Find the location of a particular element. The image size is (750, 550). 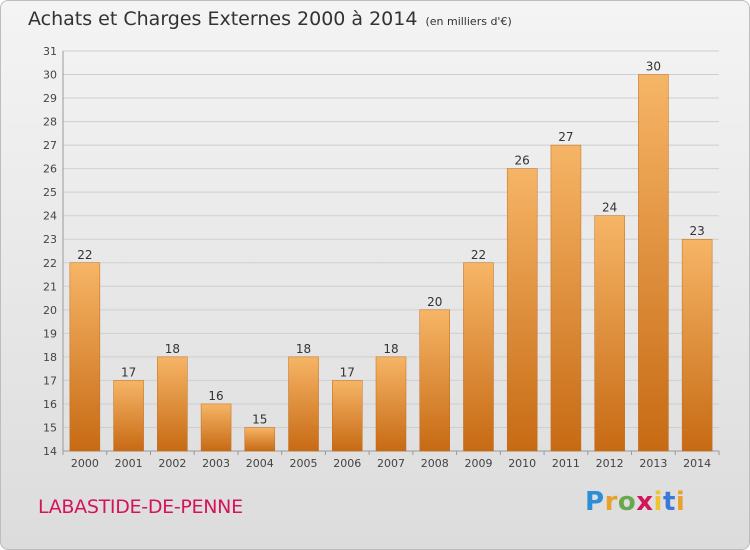

data-label: 16 is located at coordinates (215, 396).